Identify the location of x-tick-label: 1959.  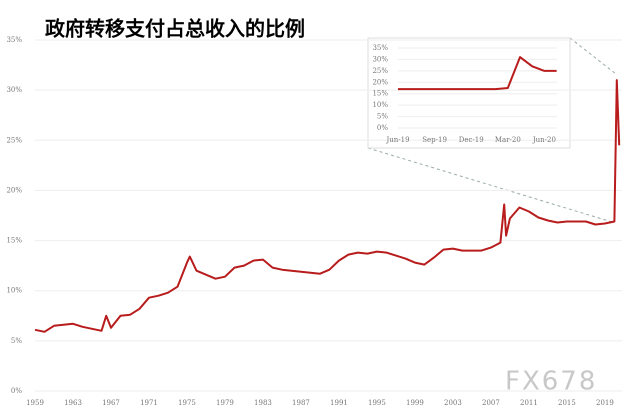
(35, 403).